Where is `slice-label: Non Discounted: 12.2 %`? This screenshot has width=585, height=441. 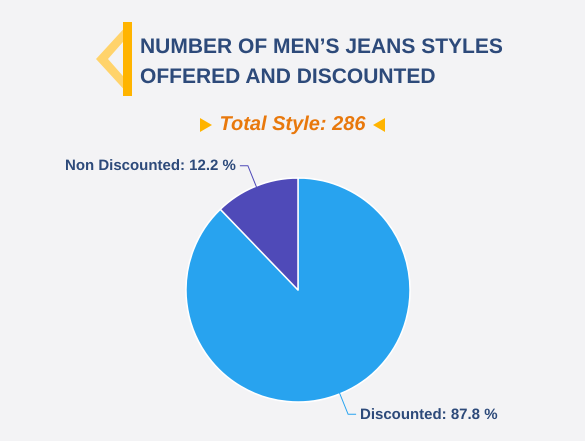
slice-label: Non Discounted: 12.2 % is located at coordinates (150, 165).